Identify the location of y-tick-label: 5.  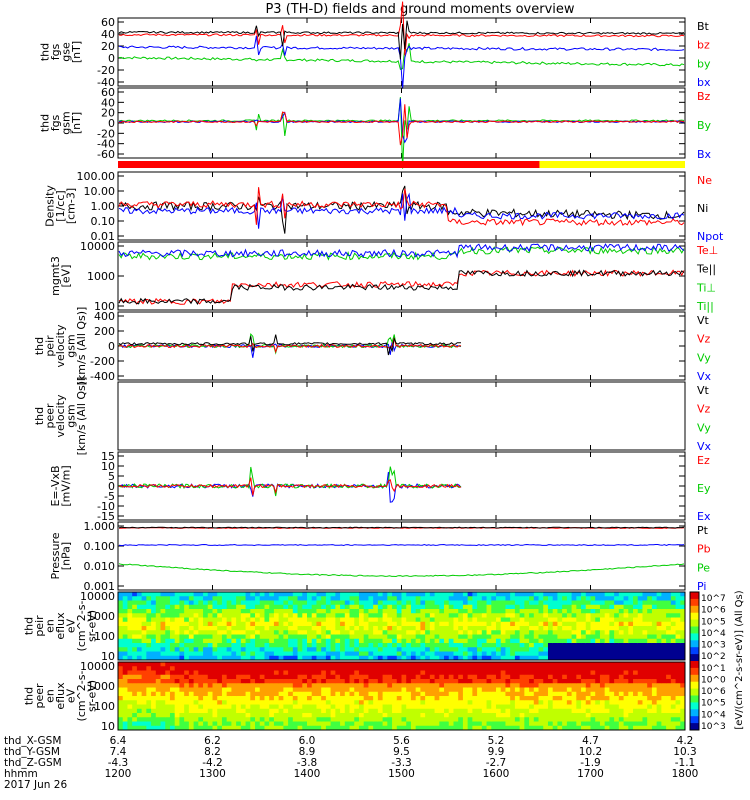
(111, 476).